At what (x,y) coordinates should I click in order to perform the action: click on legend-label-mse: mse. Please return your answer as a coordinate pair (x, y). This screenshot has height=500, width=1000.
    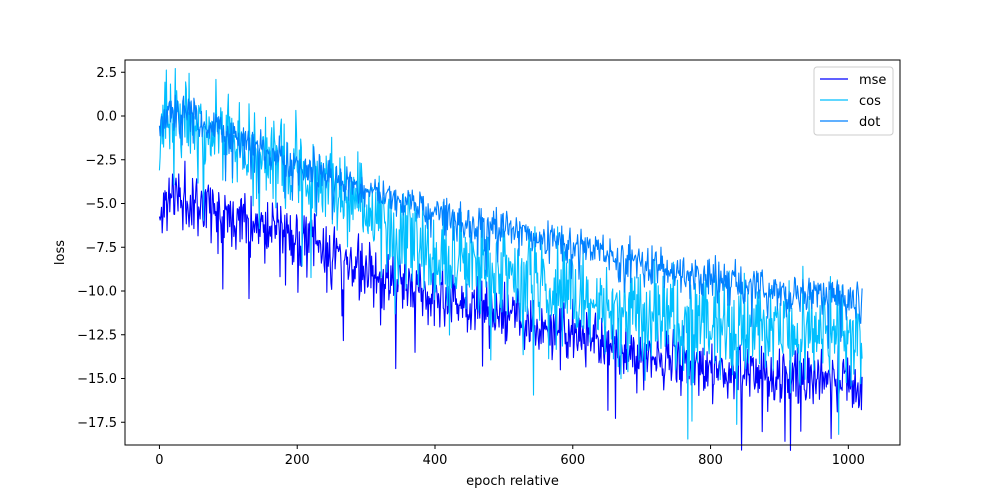
    Looking at the image, I should click on (872, 80).